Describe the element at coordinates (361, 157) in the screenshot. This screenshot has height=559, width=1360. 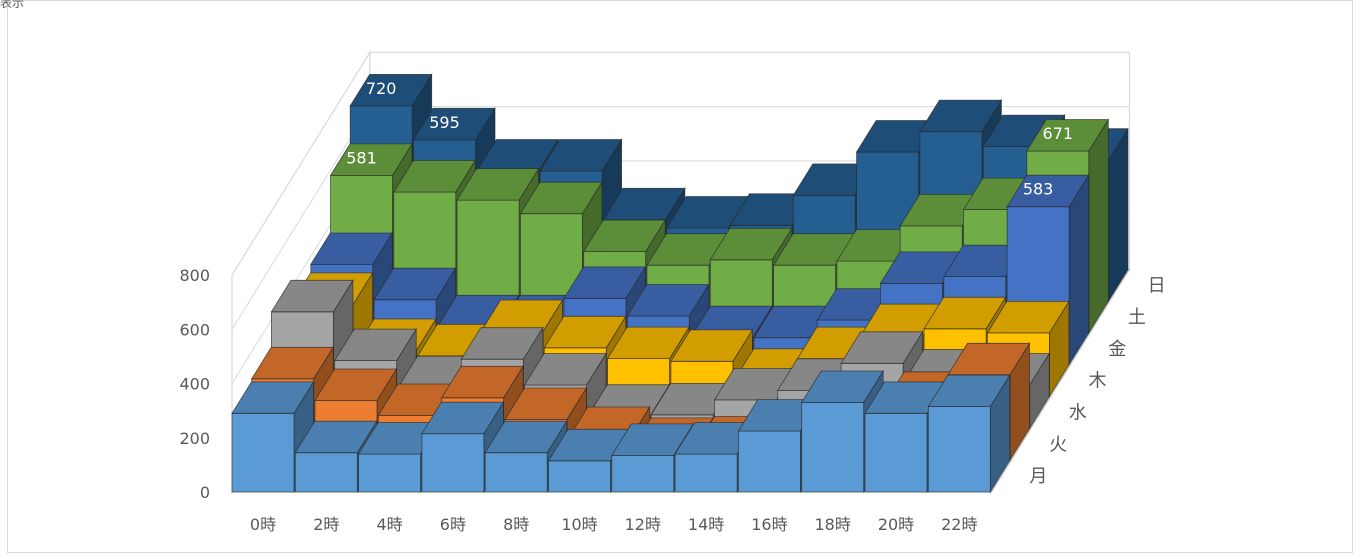
I see `data-label: 581` at that location.